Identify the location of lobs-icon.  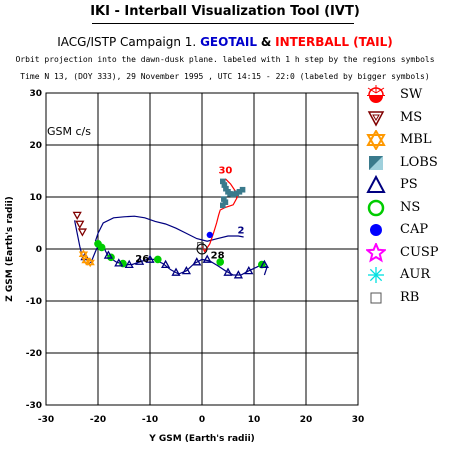
(376, 162).